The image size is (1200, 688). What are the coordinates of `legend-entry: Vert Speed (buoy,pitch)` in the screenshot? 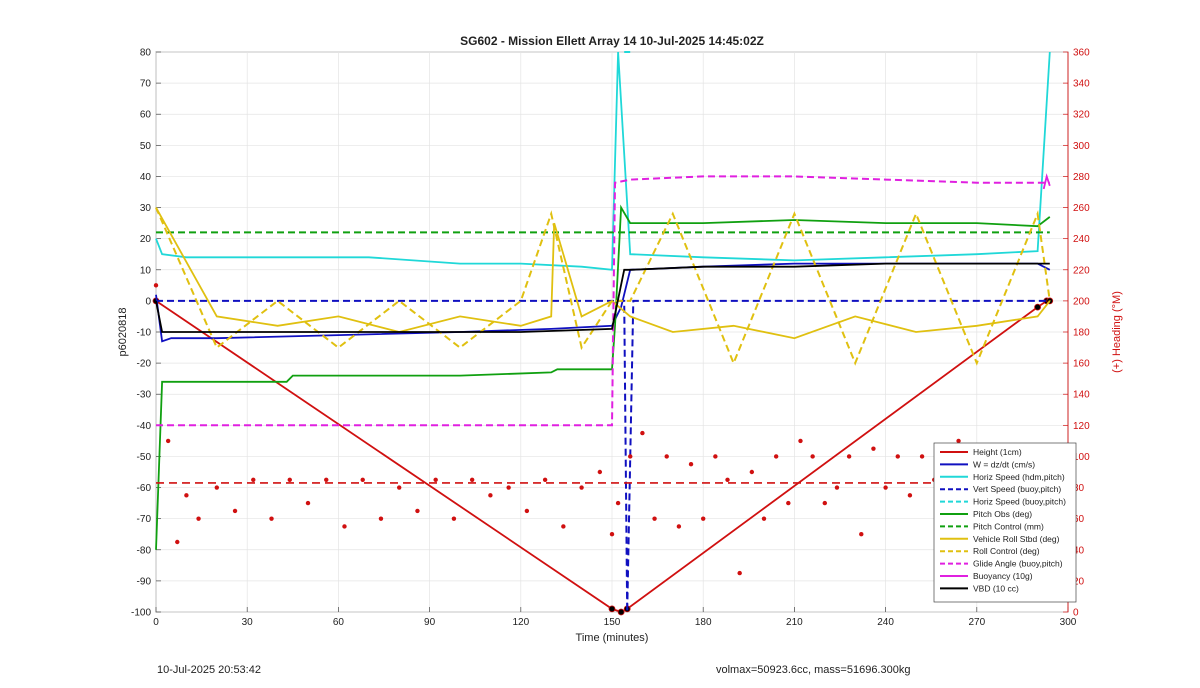 It's located at (1017, 489).